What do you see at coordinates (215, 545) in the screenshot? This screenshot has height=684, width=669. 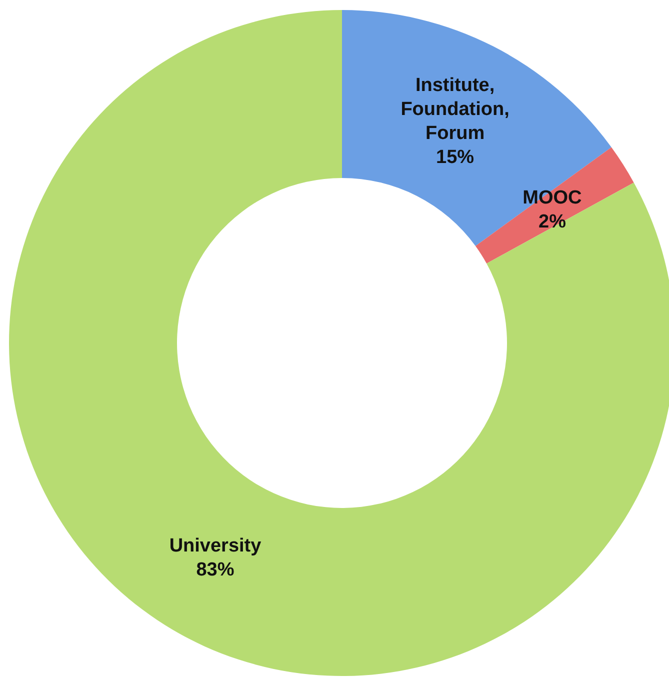 I see `slice-label: University` at bounding box center [215, 545].